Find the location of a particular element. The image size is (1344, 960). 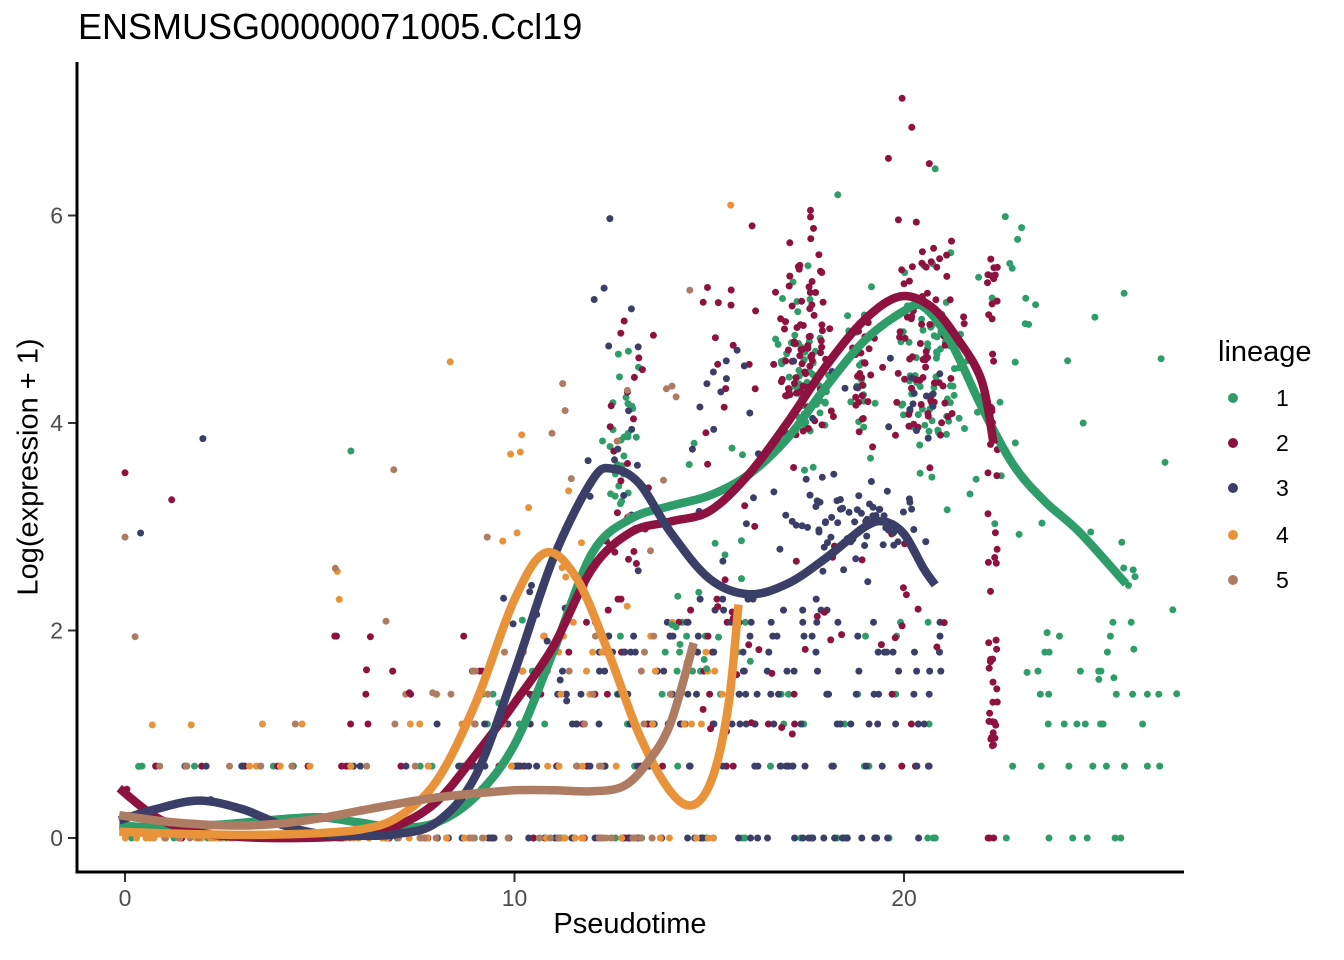

legend-item-label: 4 is located at coordinates (1282, 535).